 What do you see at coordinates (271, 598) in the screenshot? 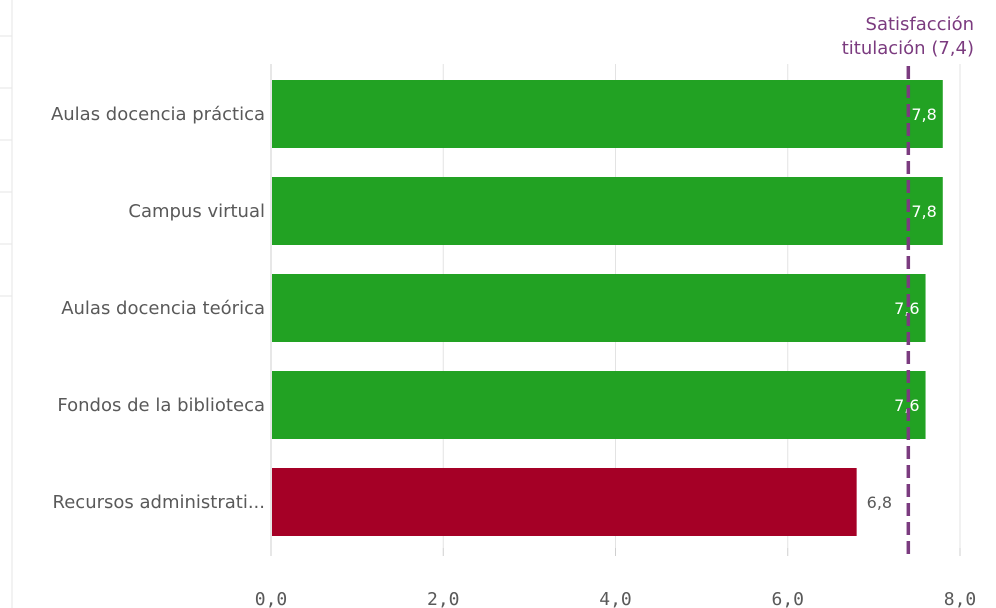
I see `x-tick-label: 0,0` at bounding box center [271, 598].